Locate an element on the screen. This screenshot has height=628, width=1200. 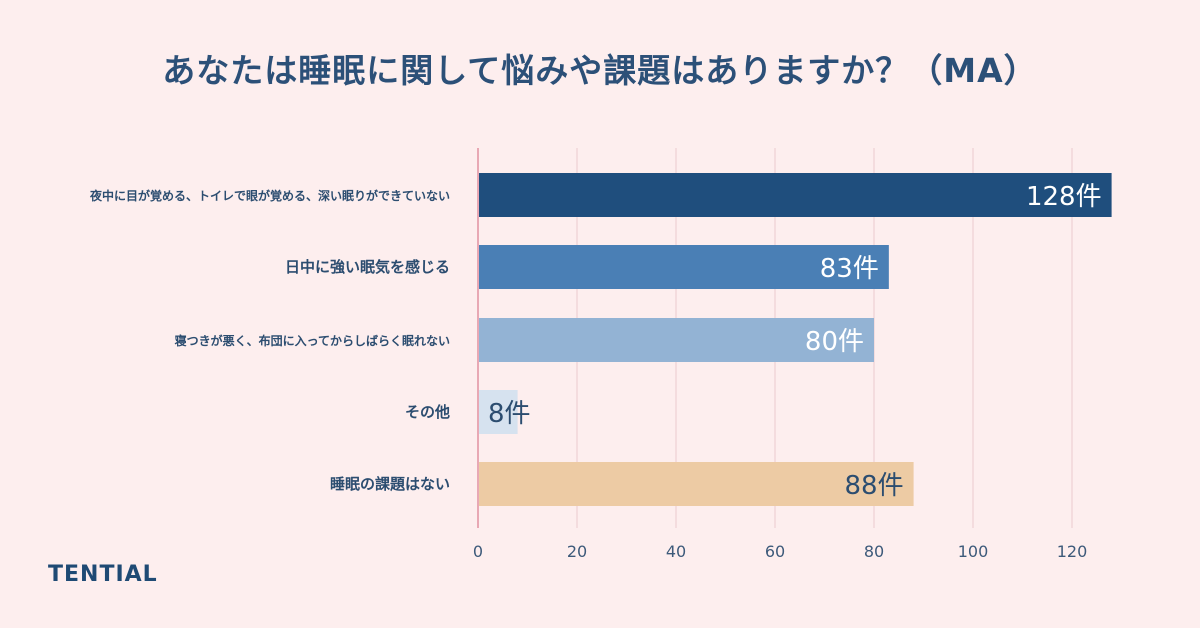
x-tick-label-6: 120 is located at coordinates (1072, 551).